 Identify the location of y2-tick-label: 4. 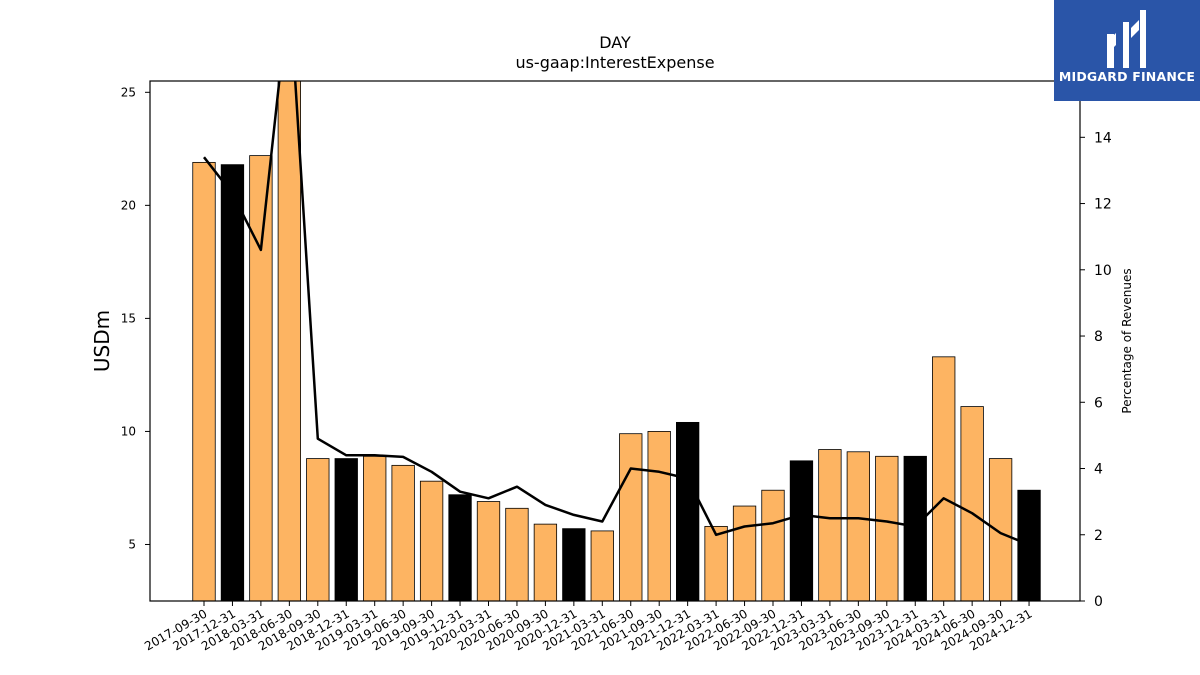
(1098, 470).